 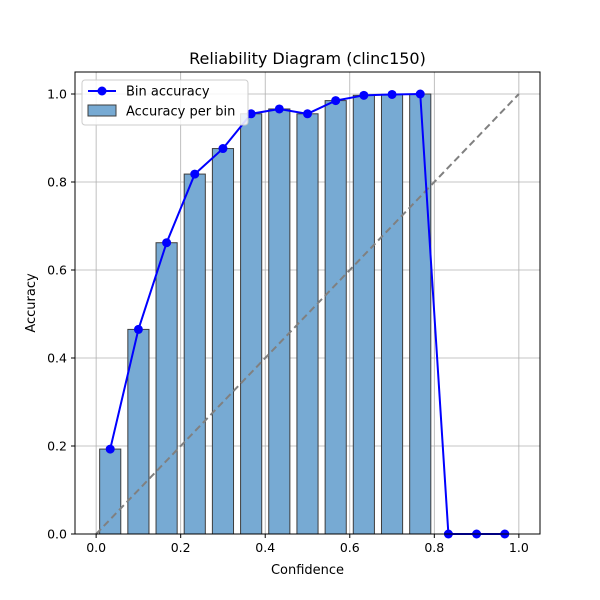 I want to click on y-tick-label: 0.2, so click(x=57, y=446).